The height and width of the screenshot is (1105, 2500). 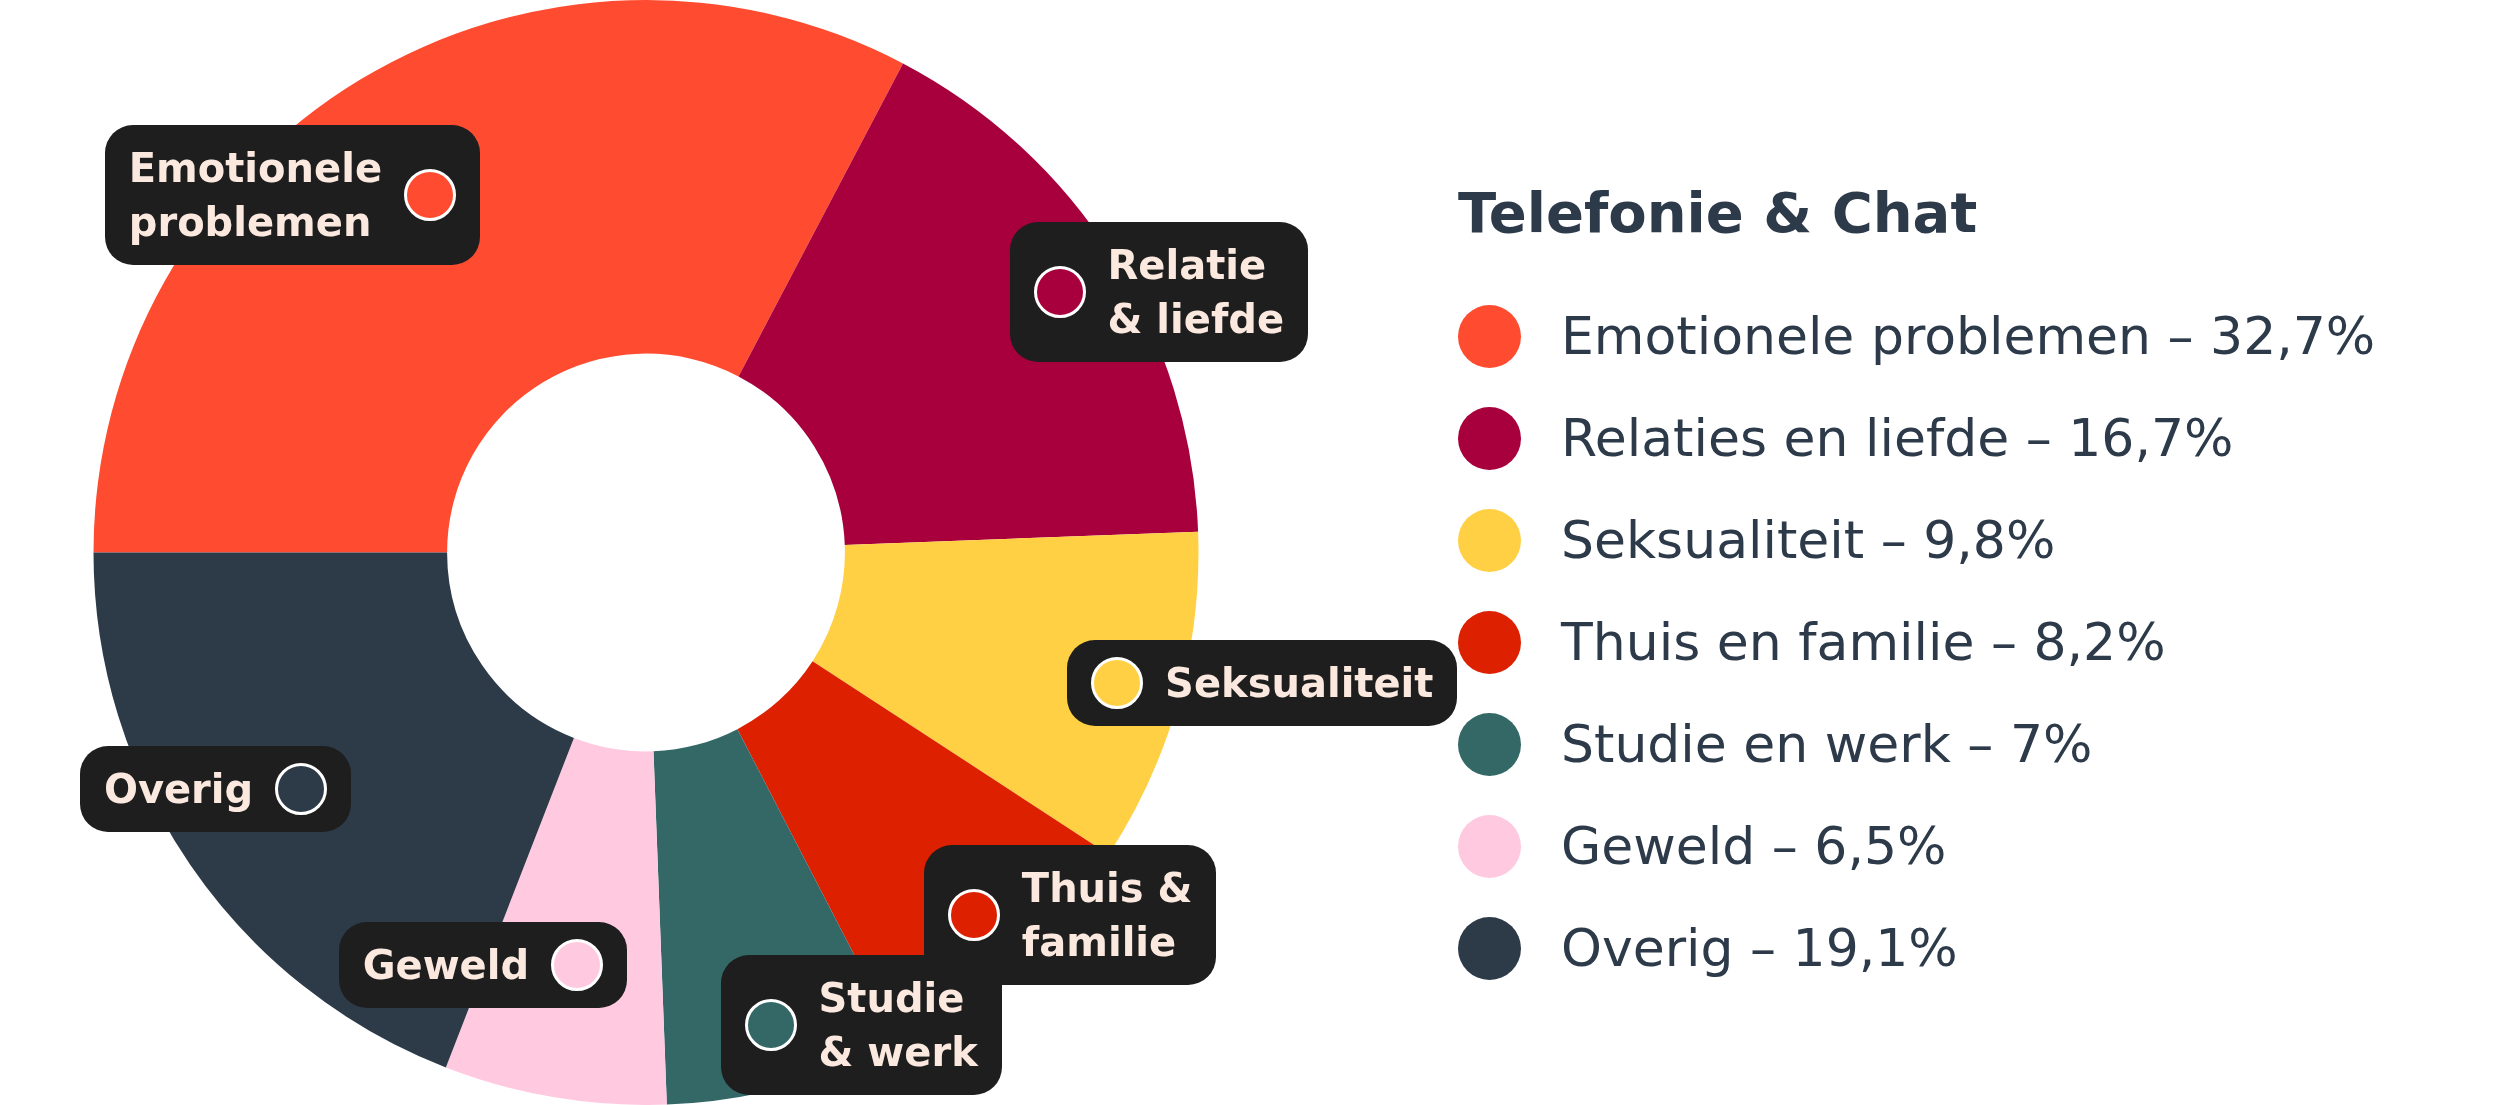 What do you see at coordinates (446, 964) in the screenshot?
I see `text: Geweld` at bounding box center [446, 964].